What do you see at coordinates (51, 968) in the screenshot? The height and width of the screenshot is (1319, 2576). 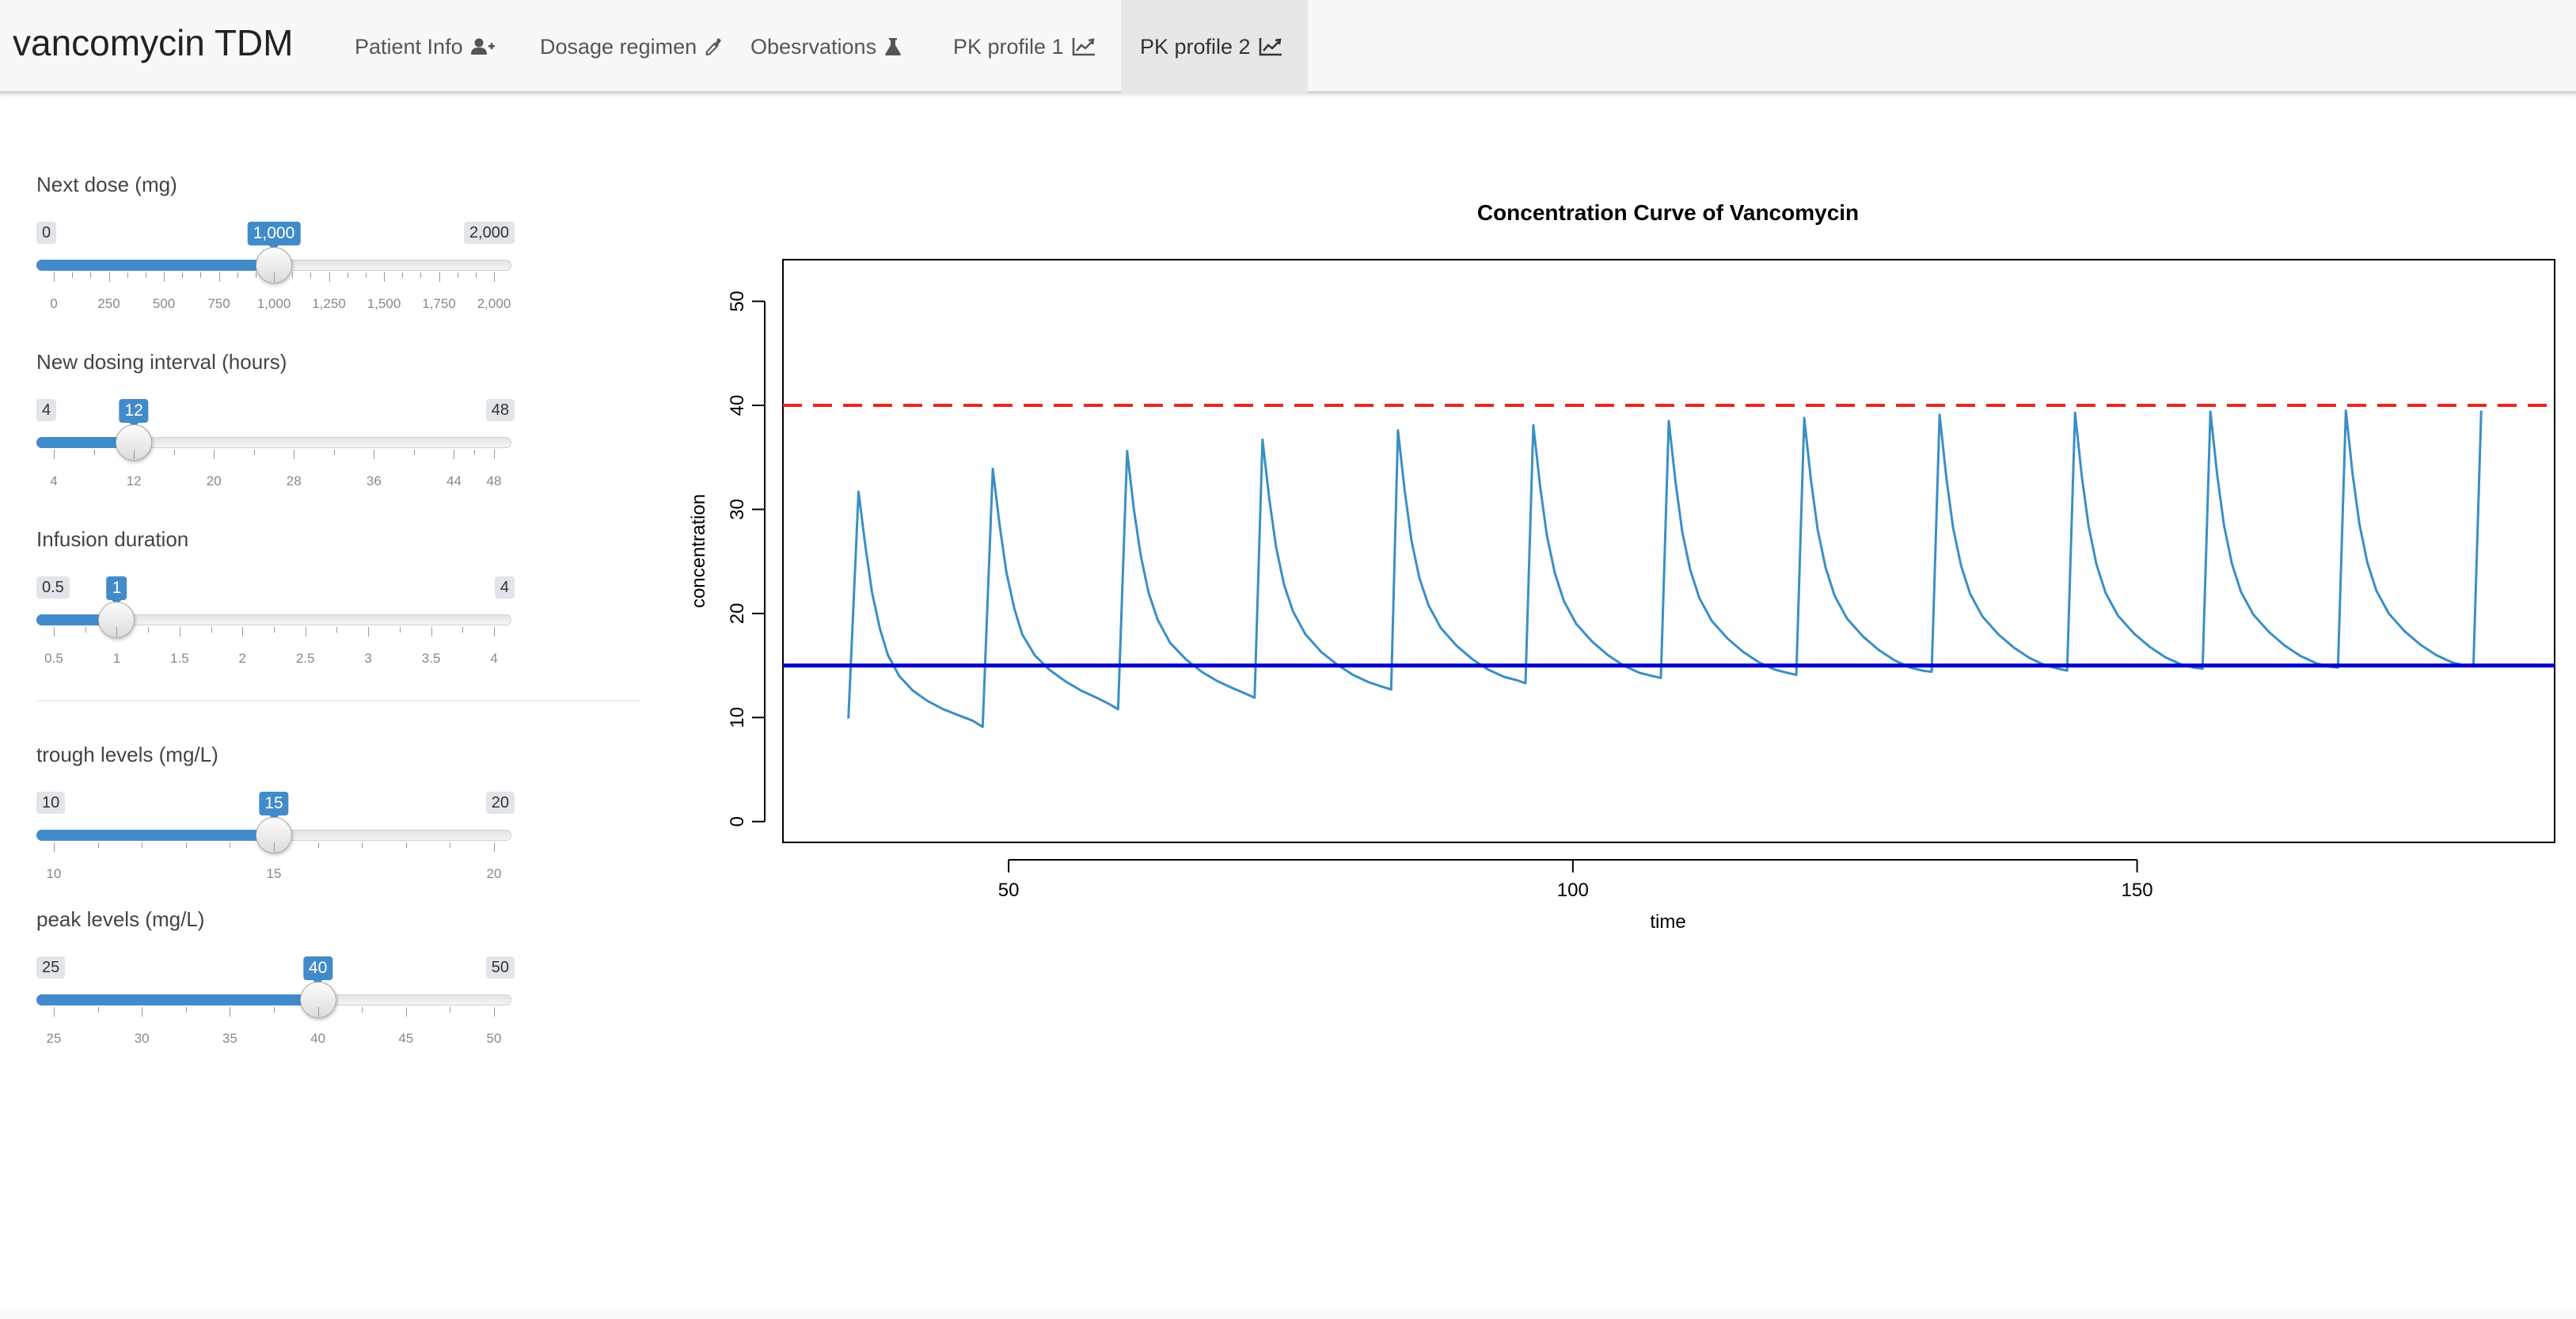 I see `slider-min-label: 25` at bounding box center [51, 968].